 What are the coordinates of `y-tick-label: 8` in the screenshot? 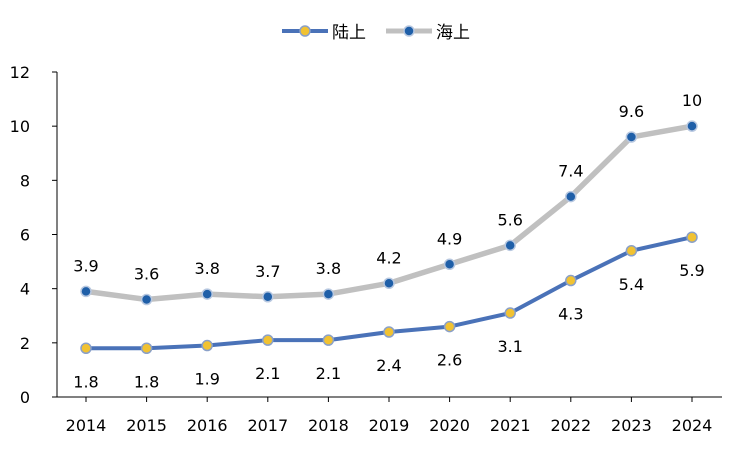 It's located at (25, 180).